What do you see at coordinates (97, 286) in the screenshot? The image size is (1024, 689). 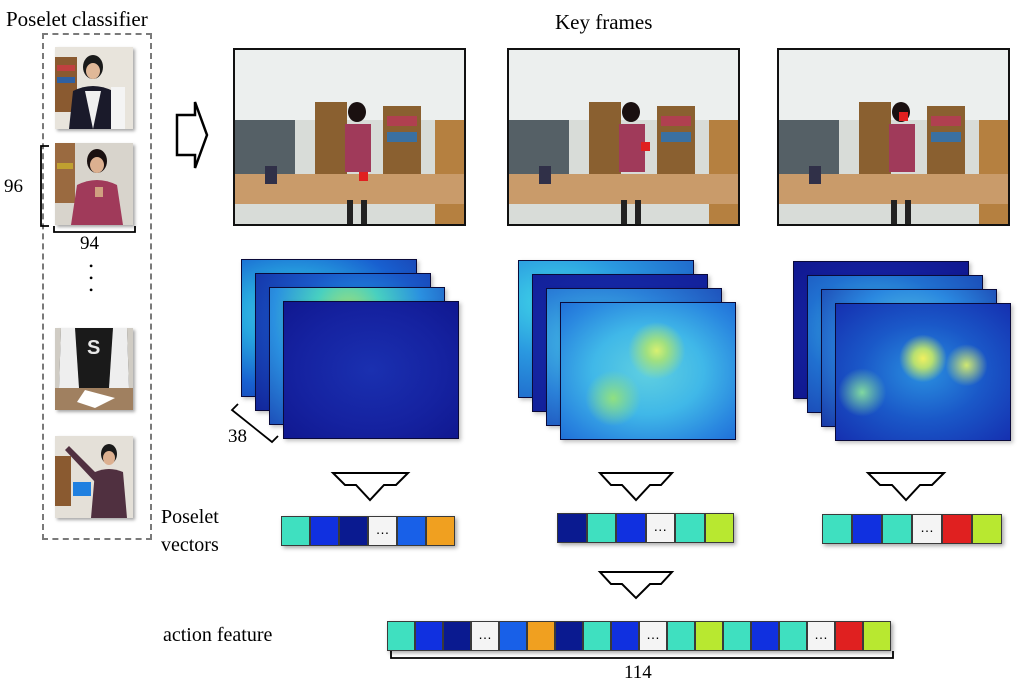 I see `poselet-panel` at bounding box center [97, 286].